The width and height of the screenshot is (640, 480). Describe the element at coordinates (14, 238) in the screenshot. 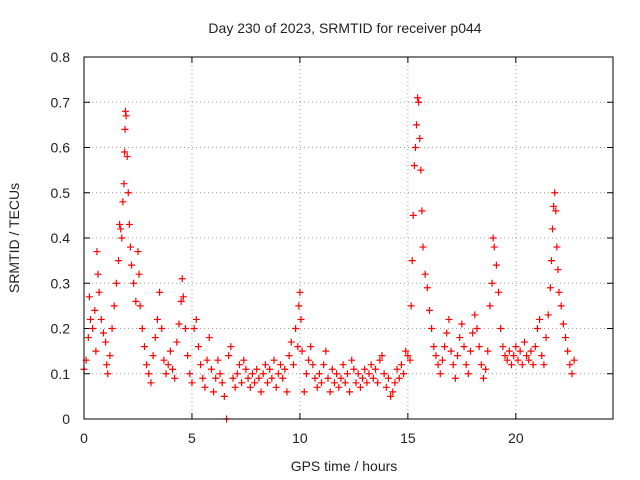

I see `y-axis-label: SRMTID / TECUs` at that location.